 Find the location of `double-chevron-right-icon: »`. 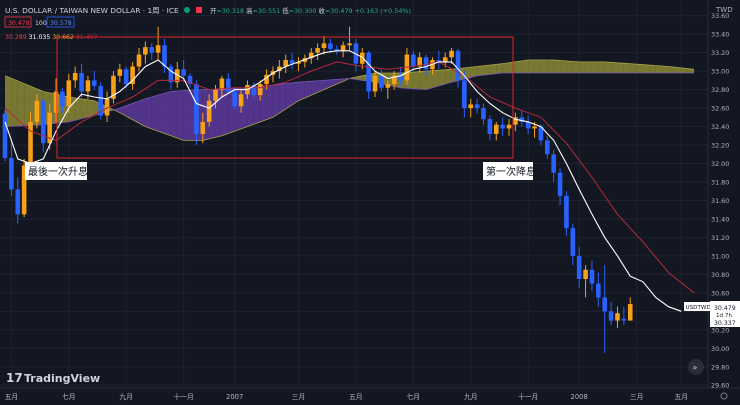

double-chevron-right-icon: » is located at coordinates (695, 367).